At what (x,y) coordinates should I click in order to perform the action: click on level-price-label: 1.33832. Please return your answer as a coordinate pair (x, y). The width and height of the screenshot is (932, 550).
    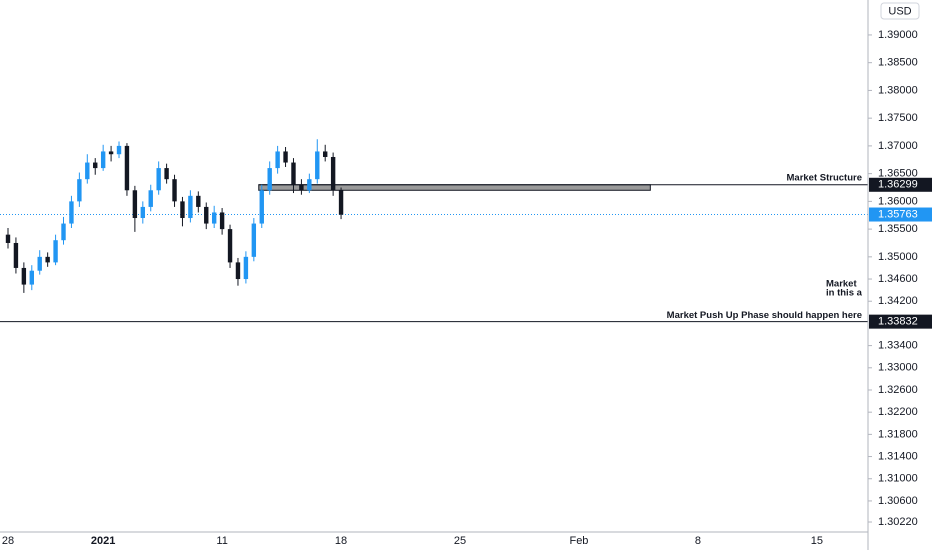
    Looking at the image, I should click on (898, 322).